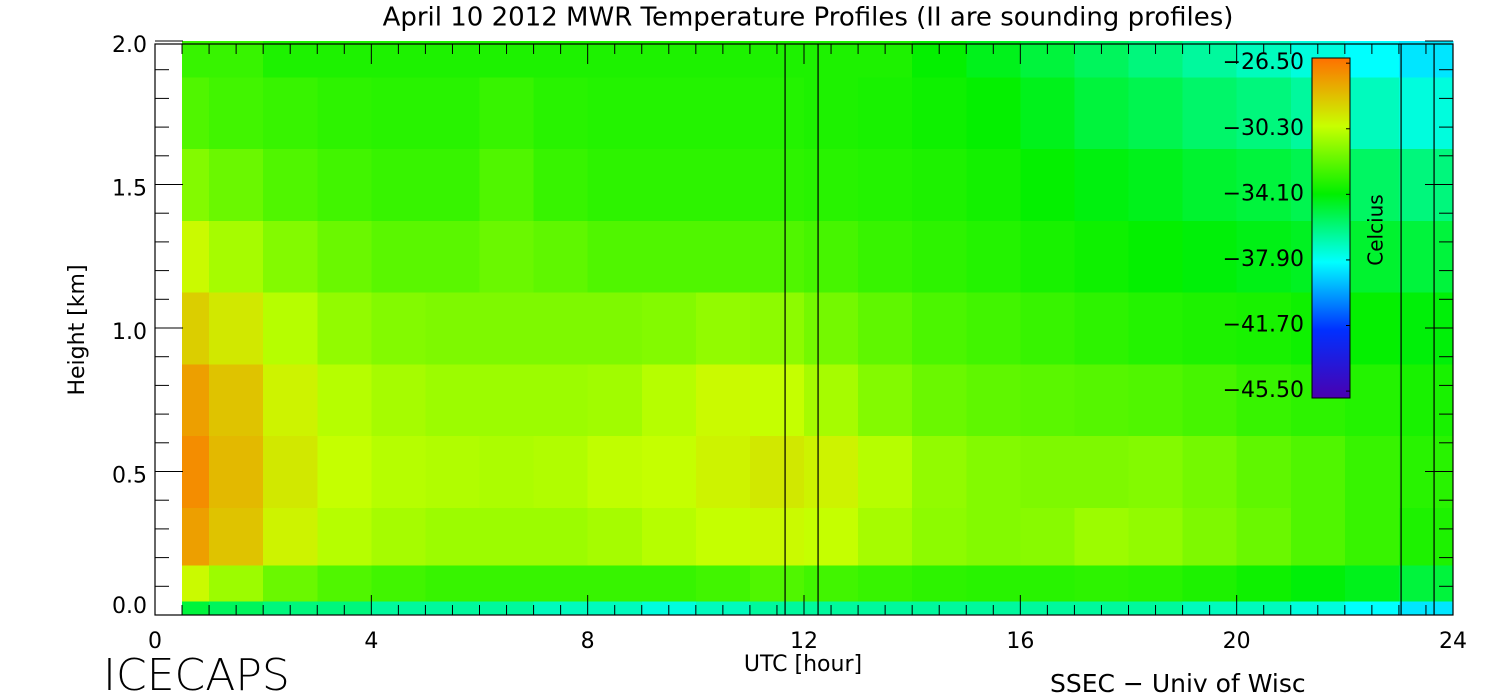 This screenshot has height=700, width=1500. I want to click on x-tick-label: 0, so click(155, 641).